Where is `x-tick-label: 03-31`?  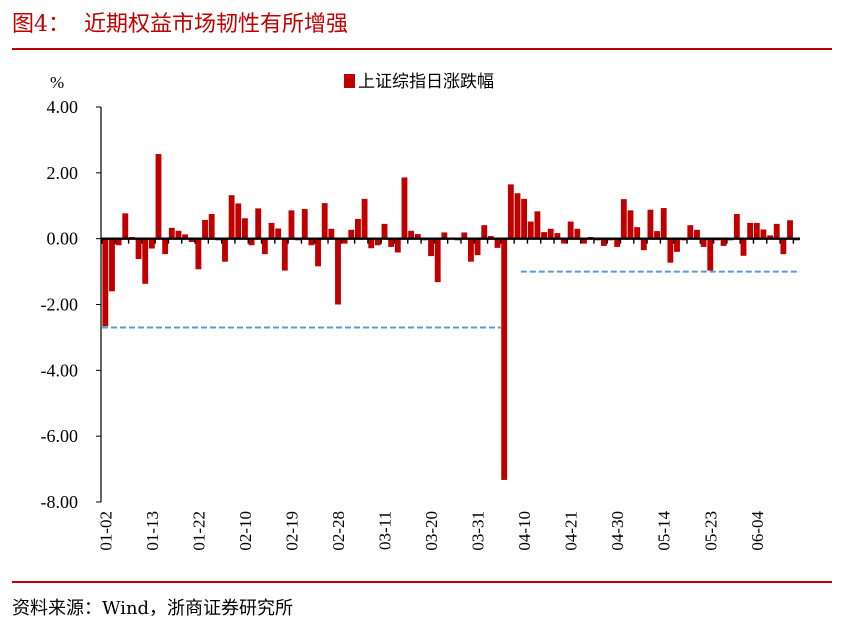 x-tick-label: 03-31 is located at coordinates (478, 531).